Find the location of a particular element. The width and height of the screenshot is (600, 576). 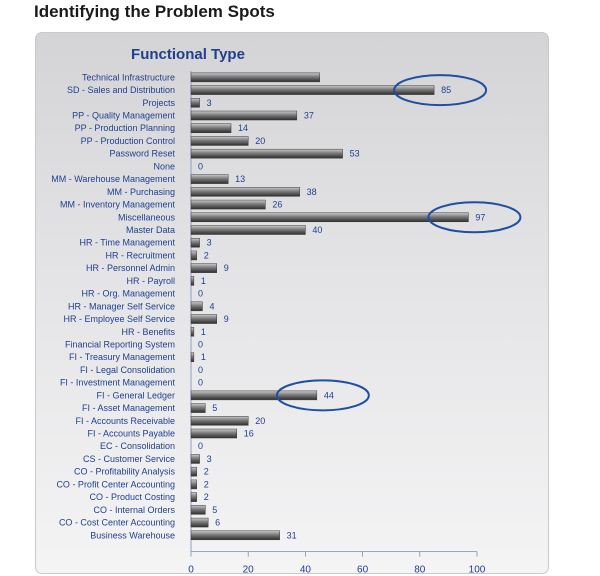

category-label: FI - Accounts Receivable is located at coordinates (125, 421).